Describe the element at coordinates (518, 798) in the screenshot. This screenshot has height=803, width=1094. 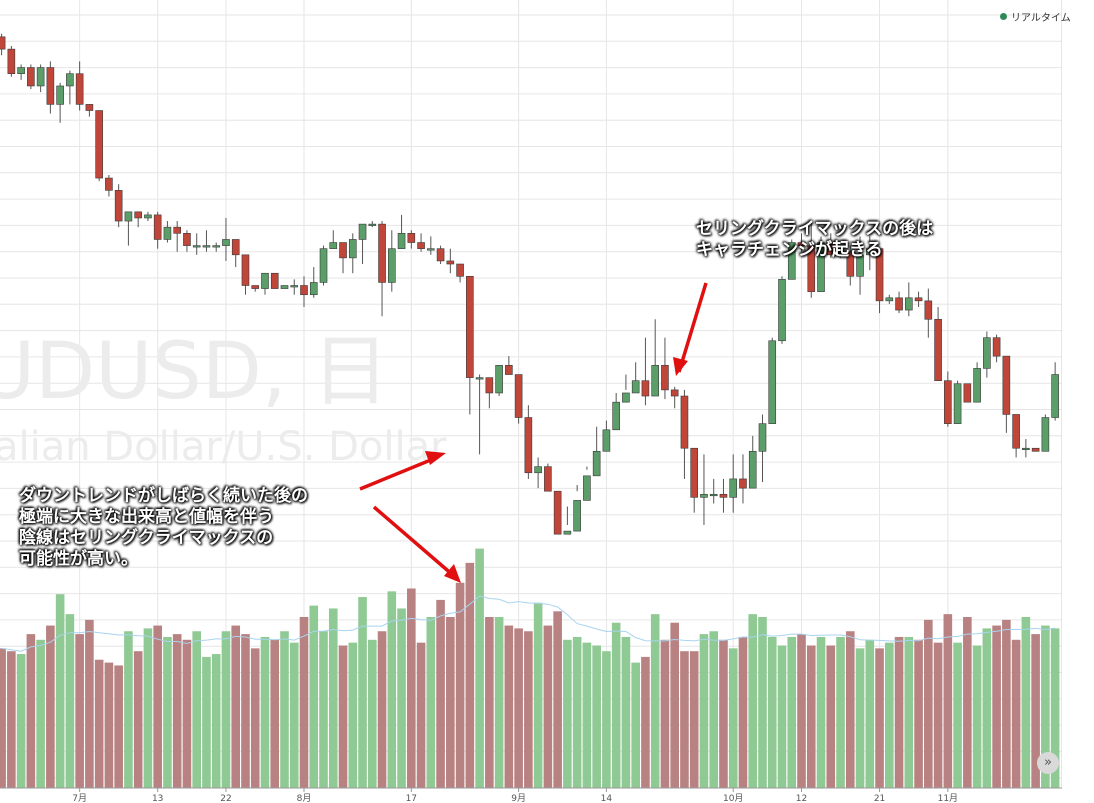
I see `x-tick-label: 9月` at that location.